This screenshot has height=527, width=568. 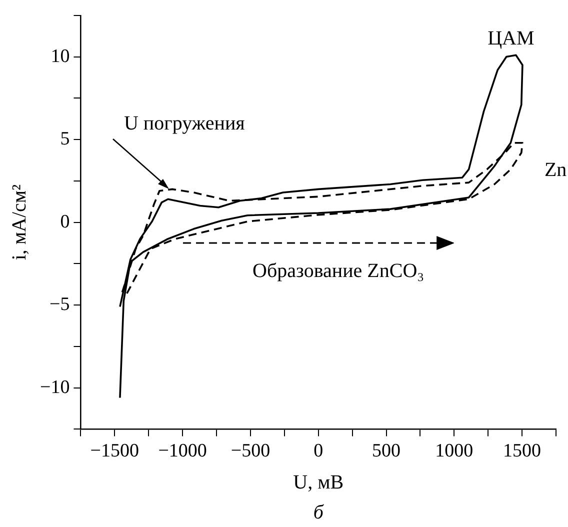 What do you see at coordinates (184, 123) in the screenshot?
I see `annotation: U погружения` at bounding box center [184, 123].